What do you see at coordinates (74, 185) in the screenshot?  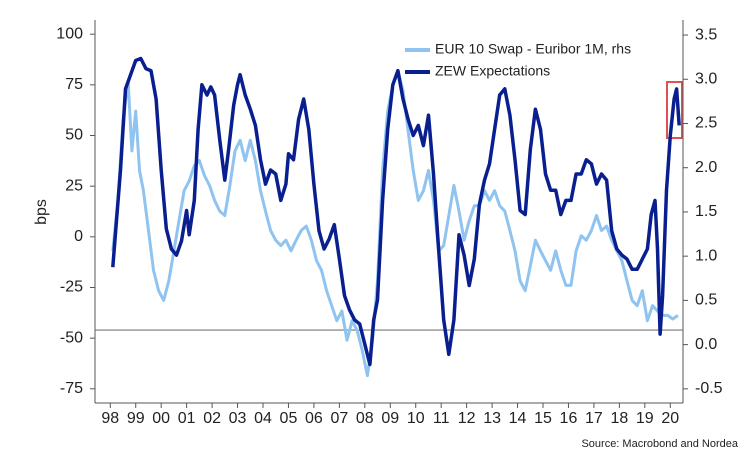 I see `y-tick-label: 25` at bounding box center [74, 185].